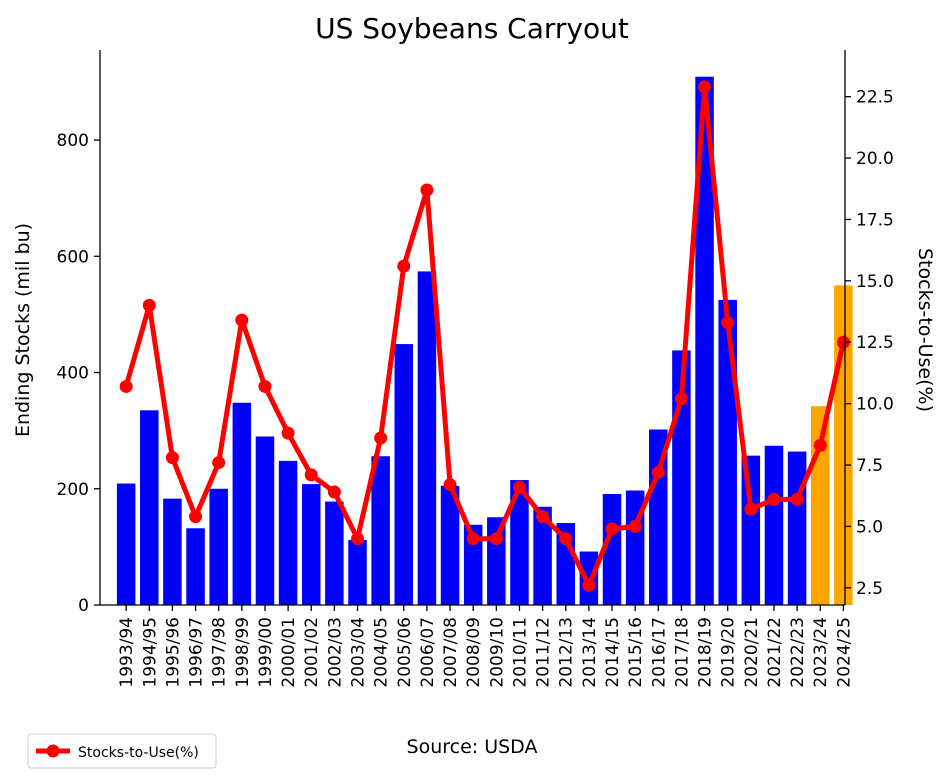 This screenshot has height=783, width=948. What do you see at coordinates (242, 320) in the screenshot?
I see `stocks-to-use-point-1998/99` at bounding box center [242, 320].